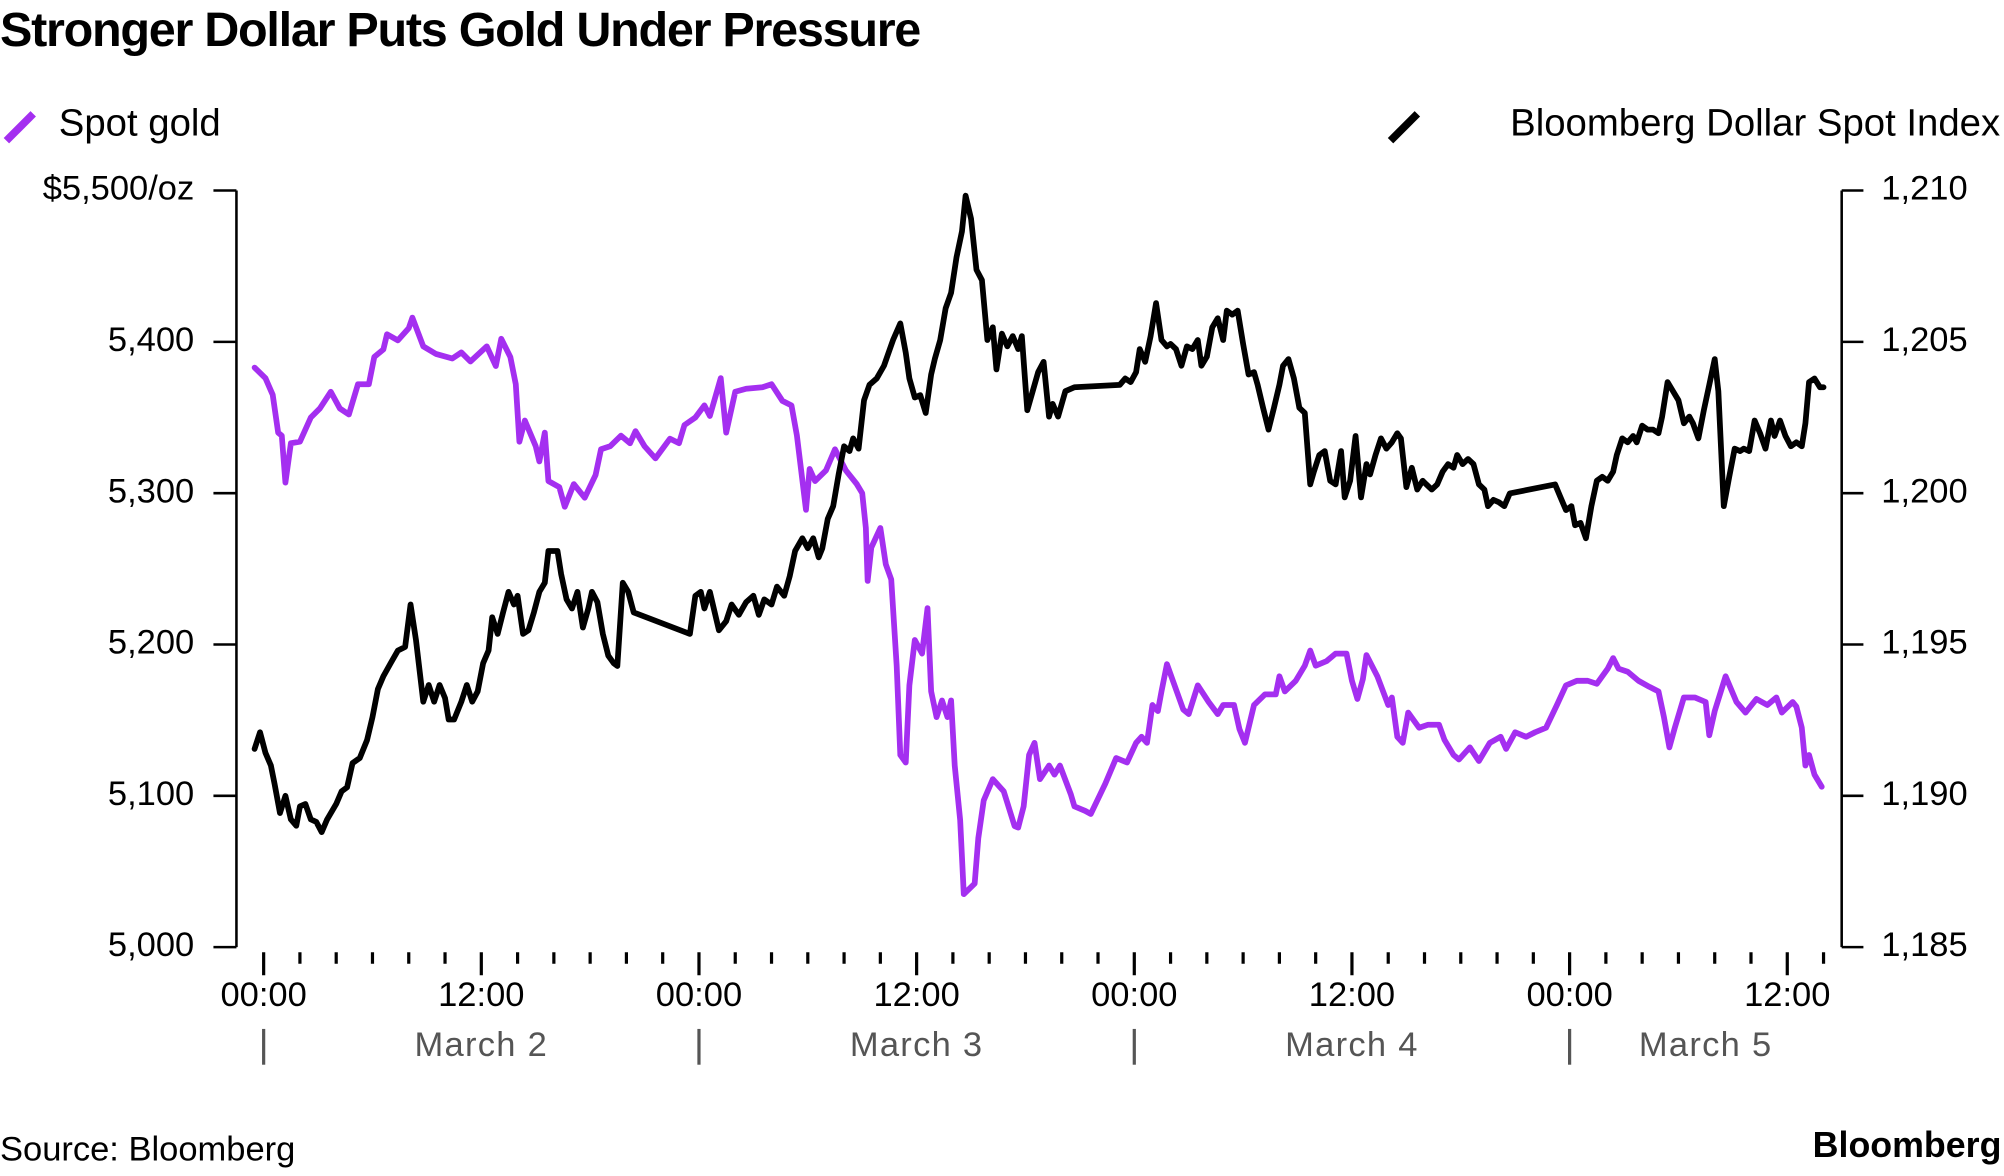  Describe the element at coordinates (151, 643) in the screenshot. I see `y-tick-label: 5,200` at that location.